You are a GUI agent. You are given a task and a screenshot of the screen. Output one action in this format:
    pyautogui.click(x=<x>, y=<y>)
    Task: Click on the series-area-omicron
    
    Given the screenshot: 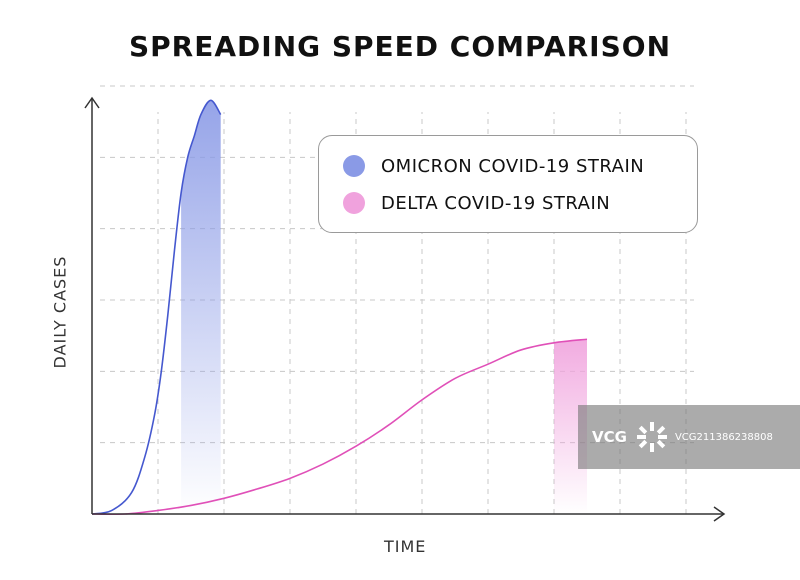 What is the action you would take?
    pyautogui.click(x=201, y=307)
    